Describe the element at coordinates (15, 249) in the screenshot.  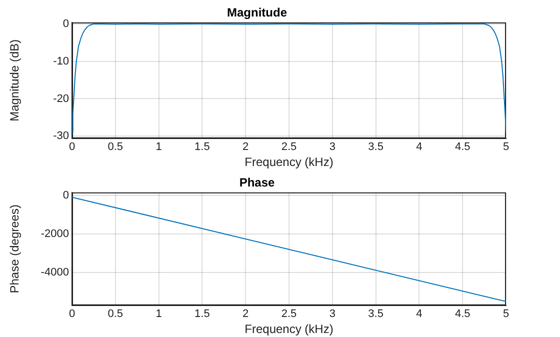
I see `y-axis-title: Phase (degrees)` at that location.